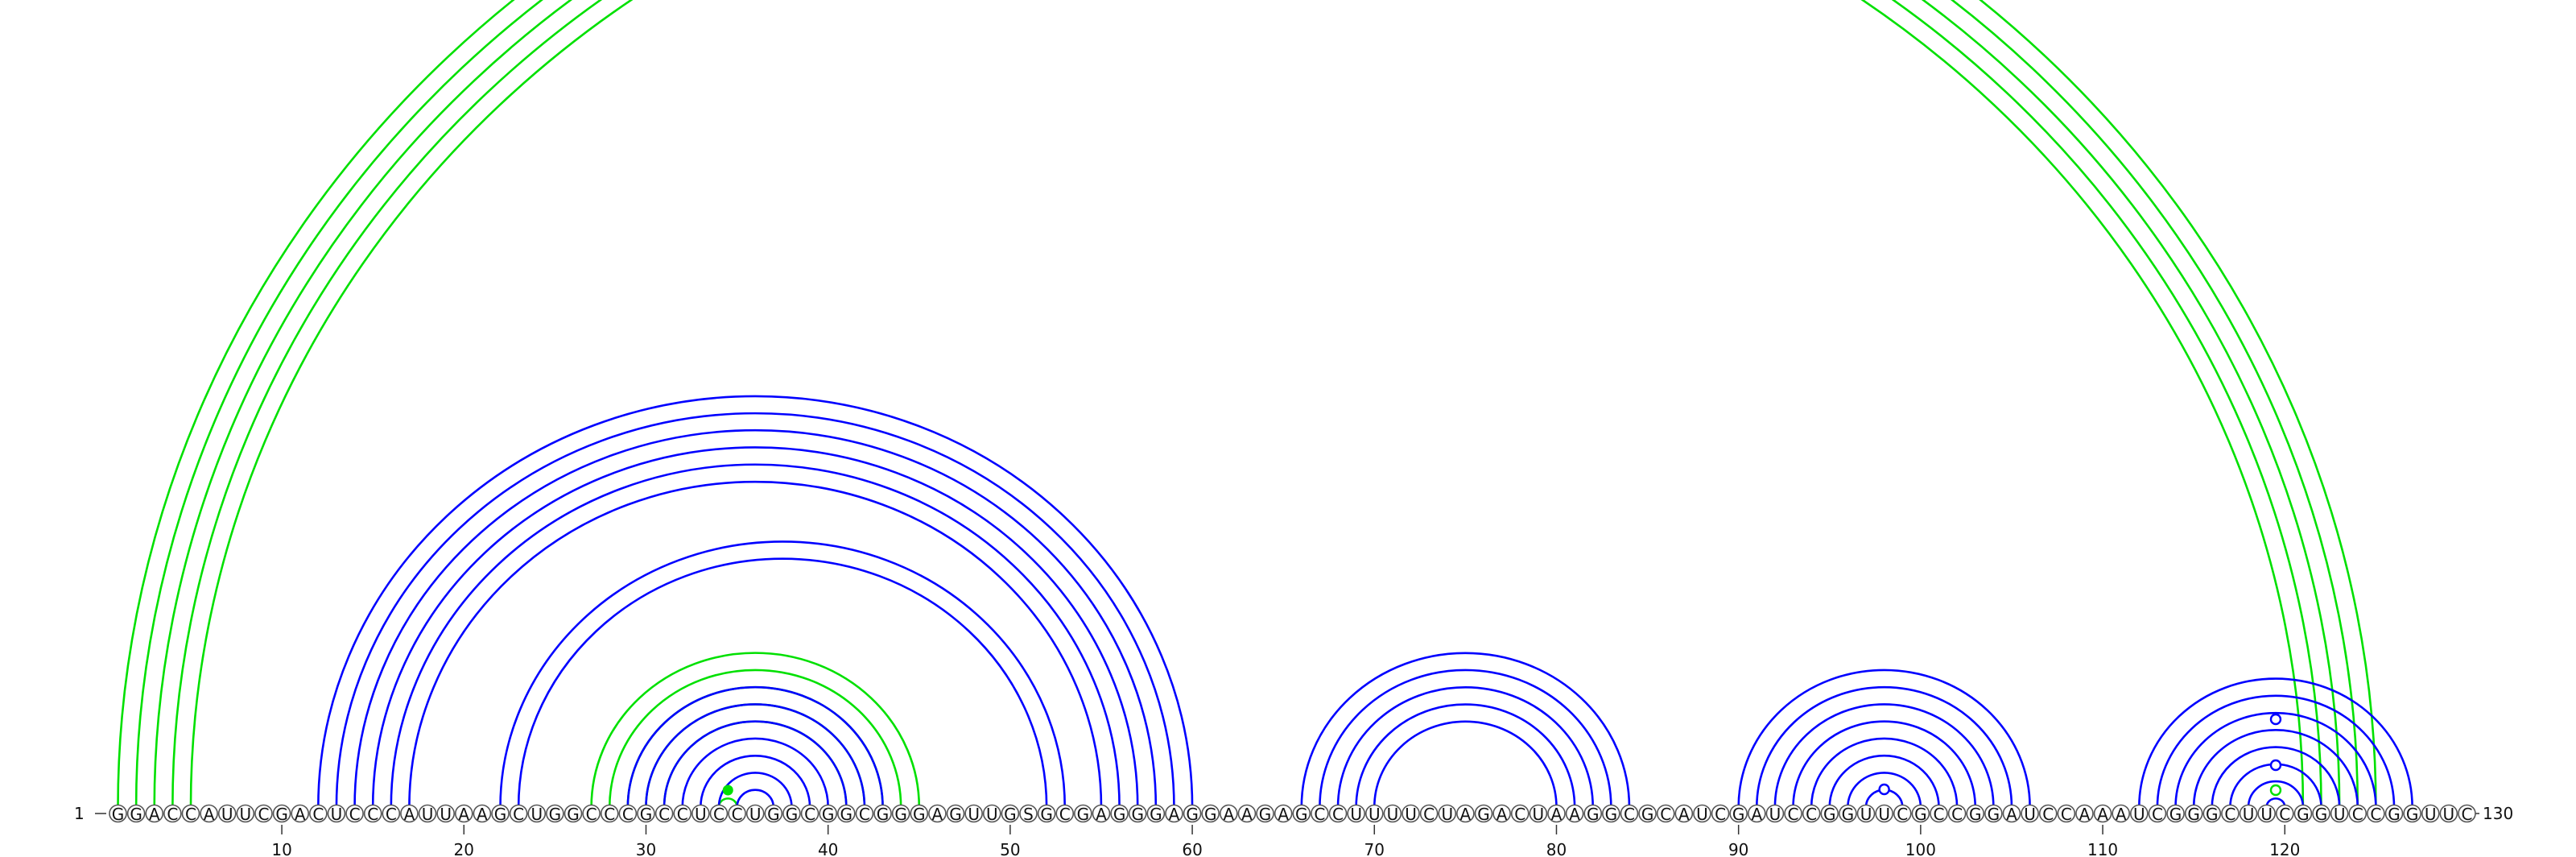  I want to click on axis-tick-label: 60, so click(1192, 849).